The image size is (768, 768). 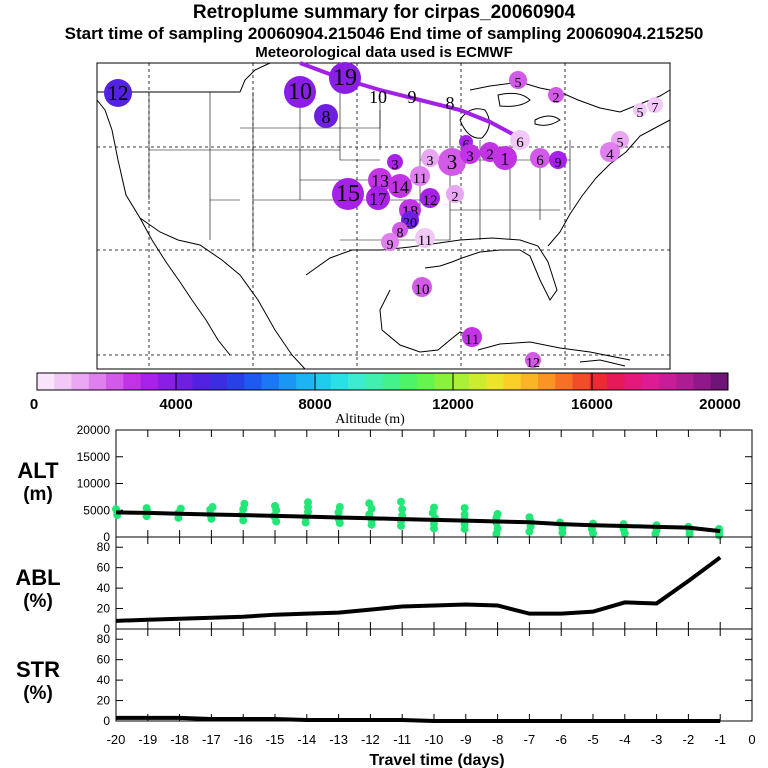 I want to click on x-tick-label: -5, so click(x=593, y=739).